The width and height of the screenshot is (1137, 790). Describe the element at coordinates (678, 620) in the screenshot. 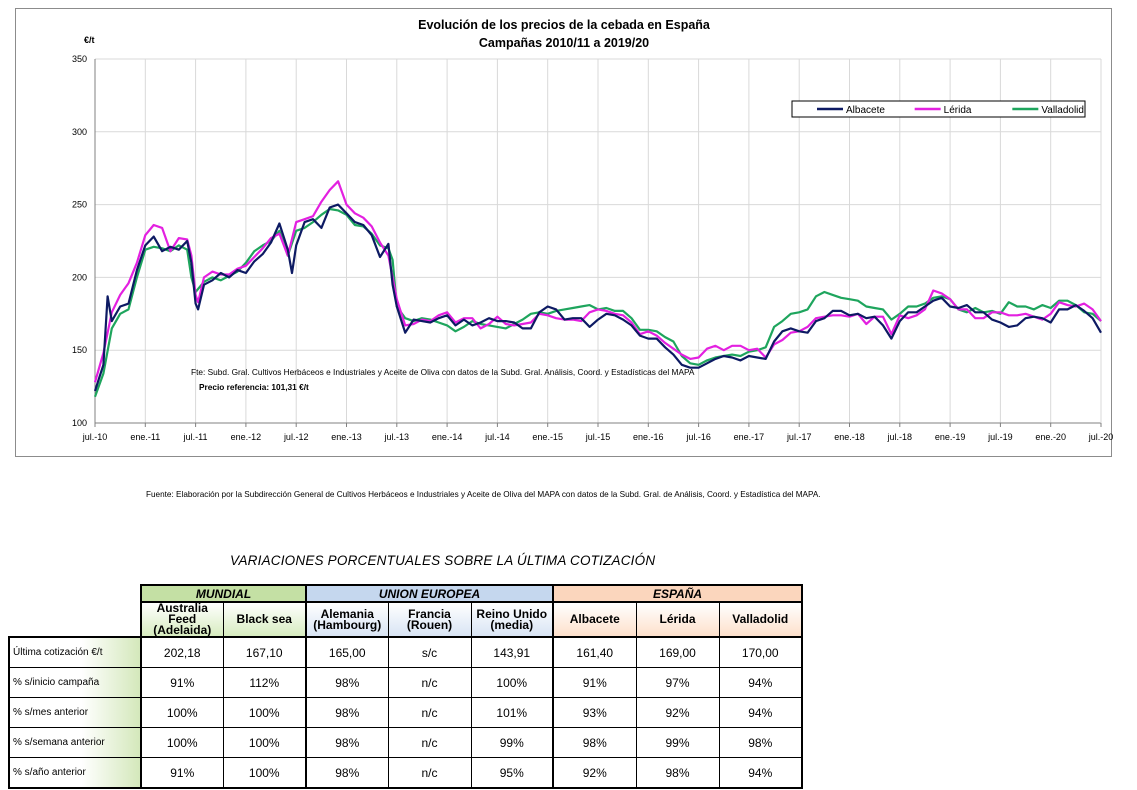

I see `subheader: Lérida` at that location.